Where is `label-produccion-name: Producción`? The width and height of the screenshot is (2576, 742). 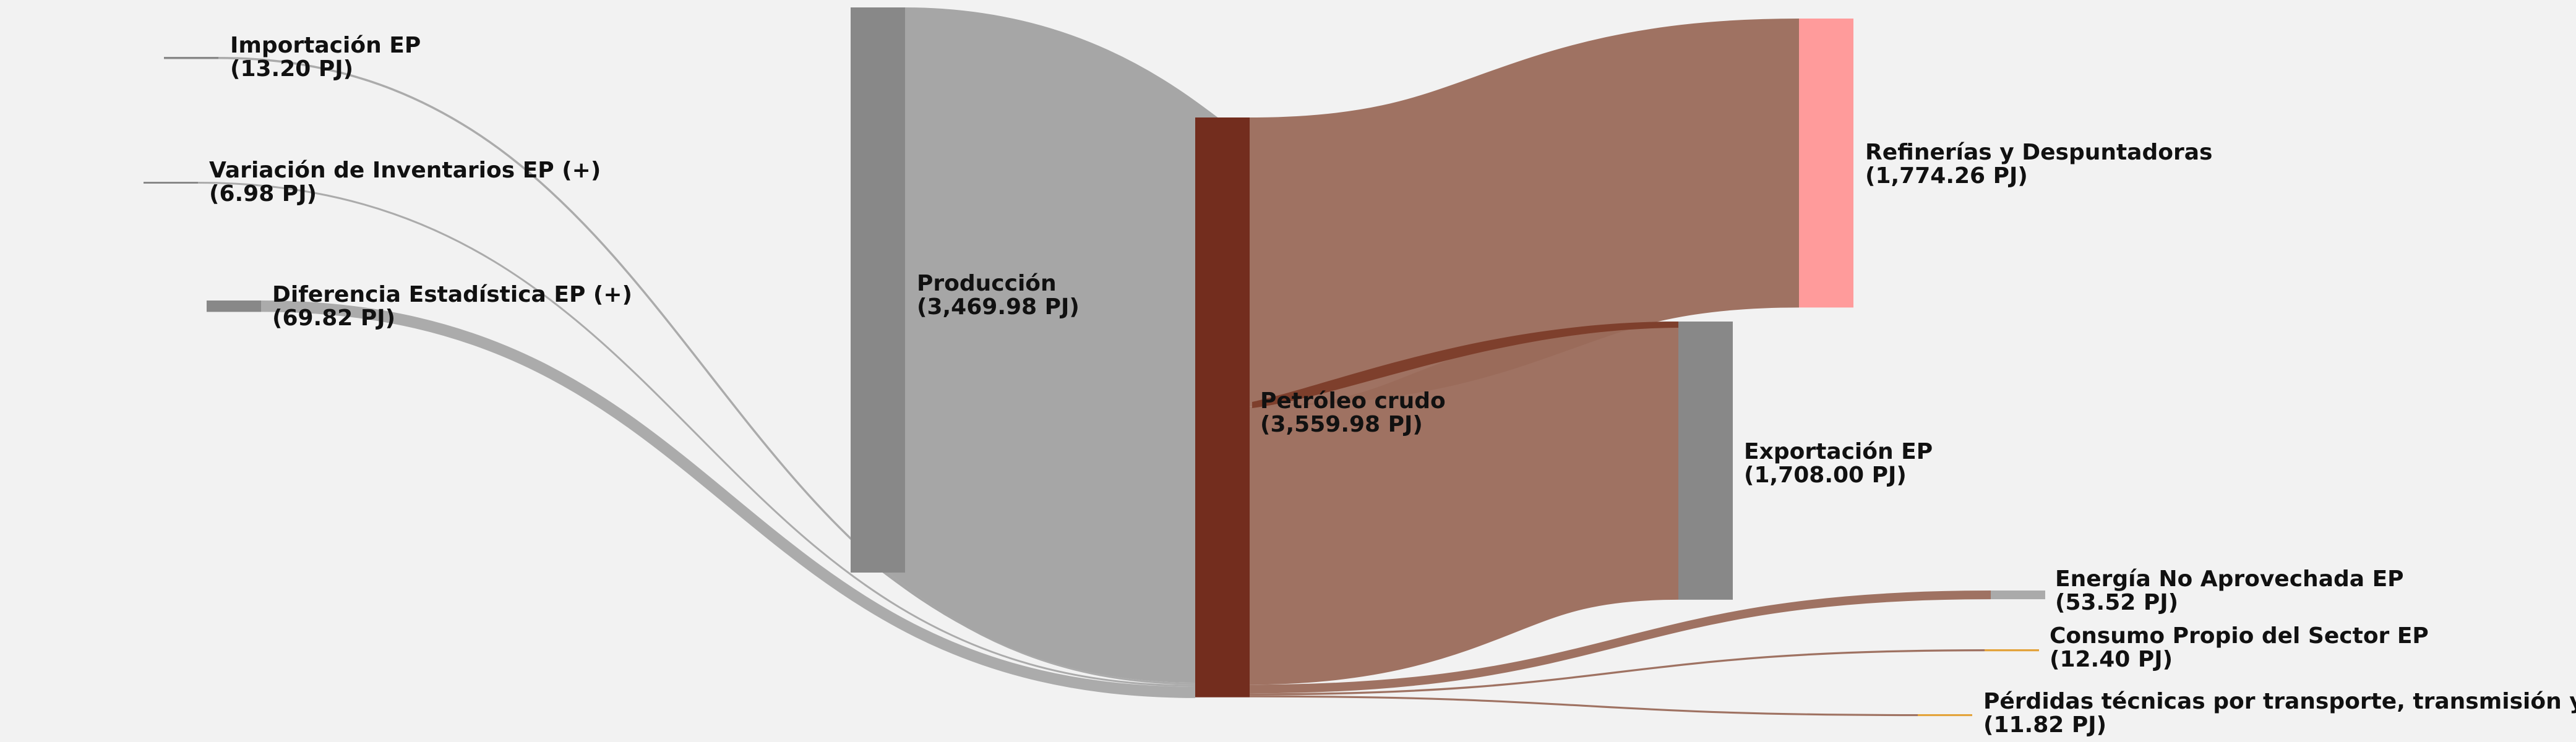 label-produccion-name: Producción is located at coordinates (987, 283).